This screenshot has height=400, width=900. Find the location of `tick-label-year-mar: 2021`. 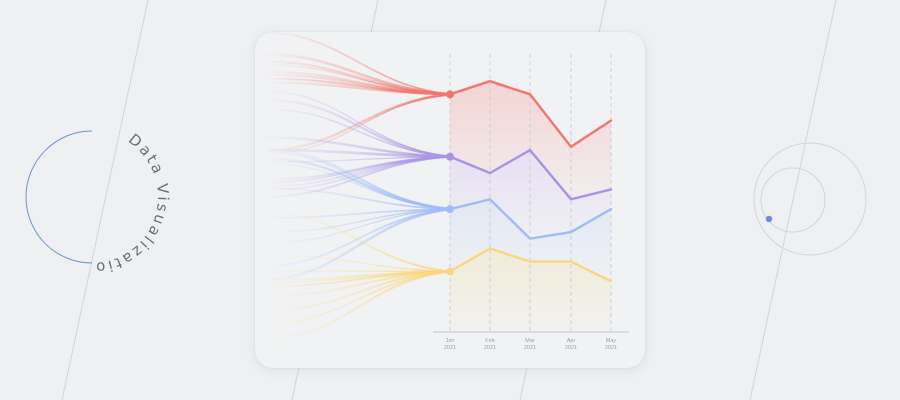

tick-label-year-mar: 2021 is located at coordinates (530, 348).